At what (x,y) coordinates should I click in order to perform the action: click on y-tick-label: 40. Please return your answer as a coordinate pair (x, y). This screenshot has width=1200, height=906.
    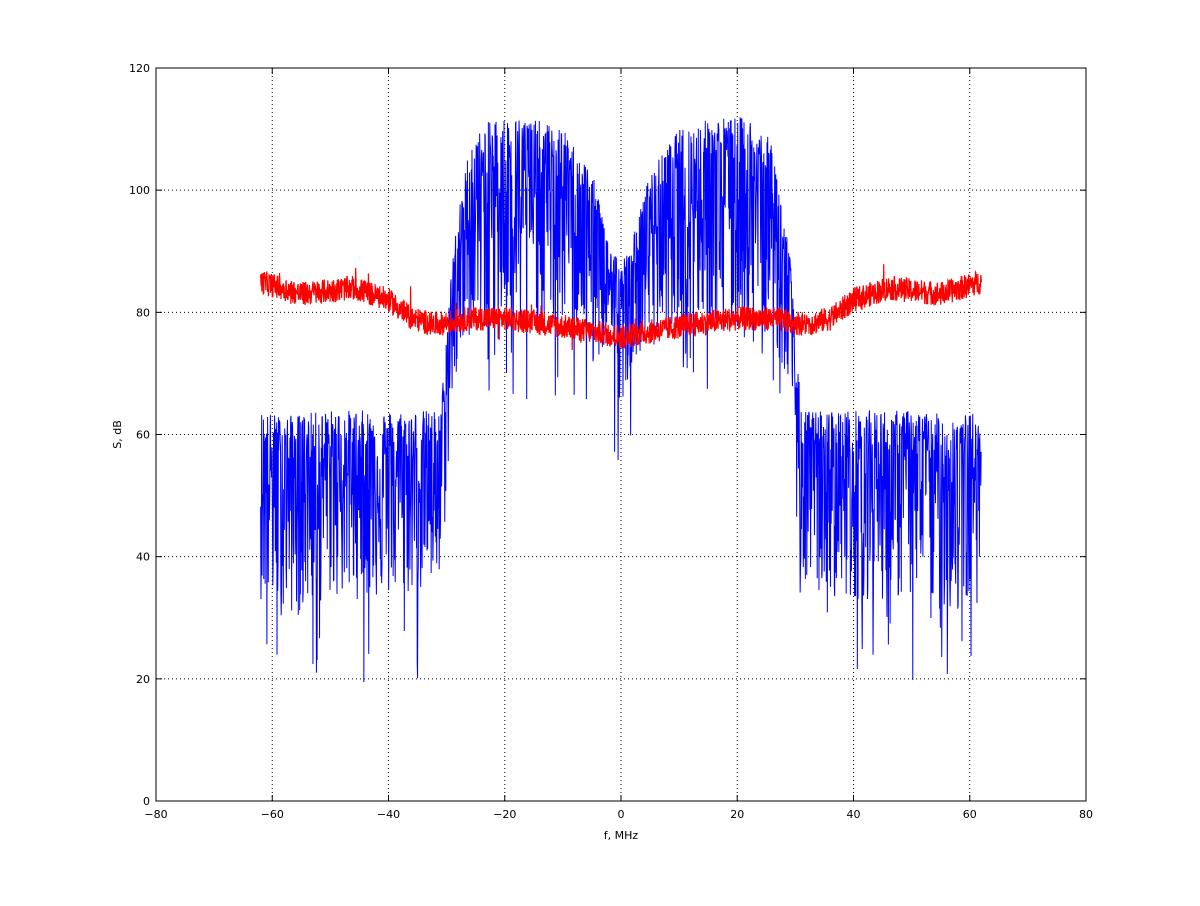
    Looking at the image, I should click on (143, 557).